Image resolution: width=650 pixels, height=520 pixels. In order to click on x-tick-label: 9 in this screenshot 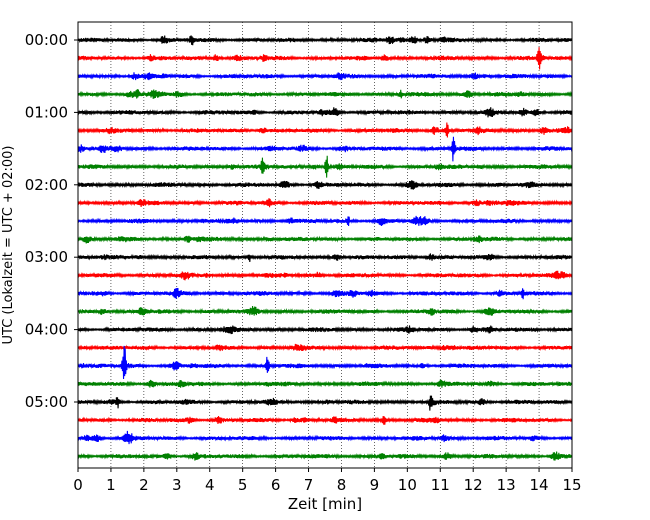, I will do `click(375, 485)`.